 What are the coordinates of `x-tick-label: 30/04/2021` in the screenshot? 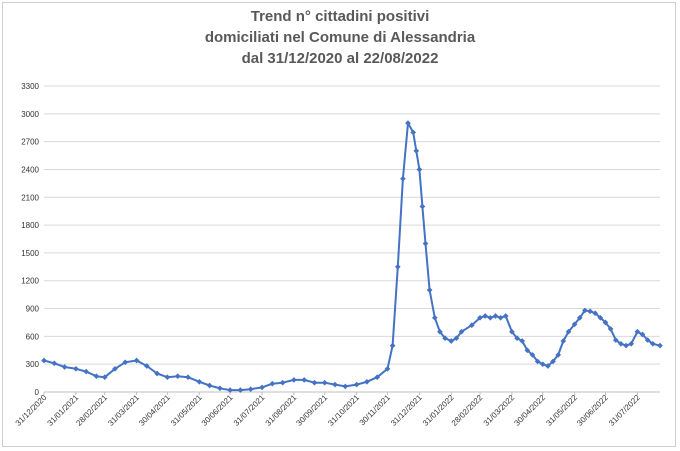 It's located at (154, 410).